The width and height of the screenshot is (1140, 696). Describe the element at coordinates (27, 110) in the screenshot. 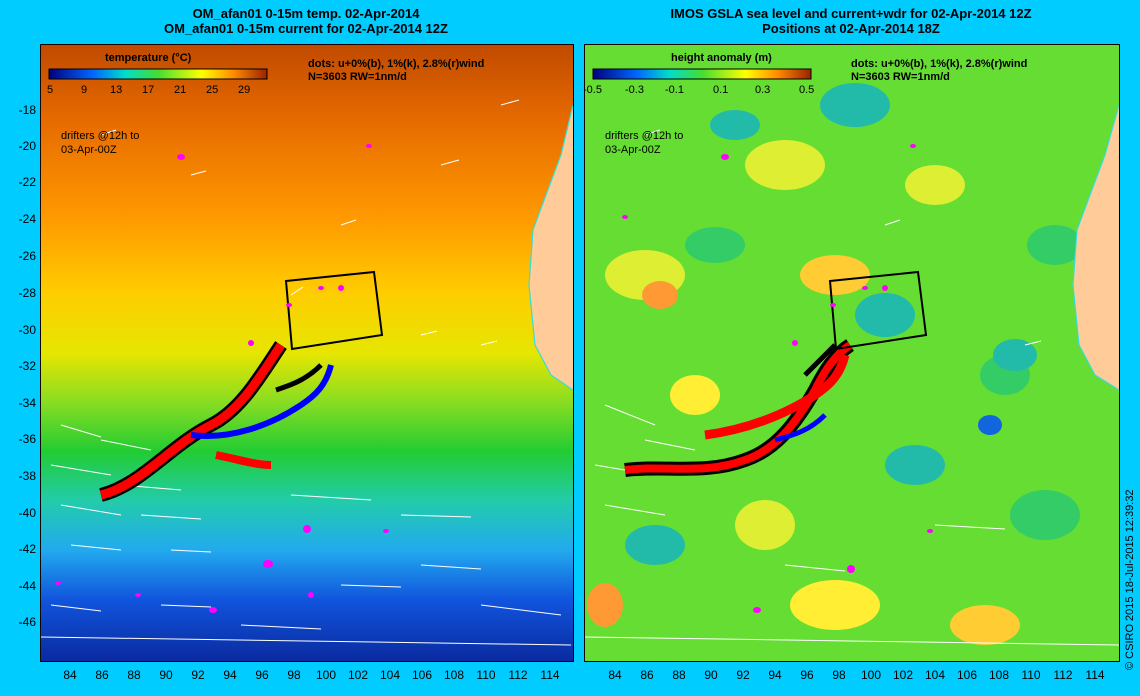

I see `lat-tick: -18` at that location.